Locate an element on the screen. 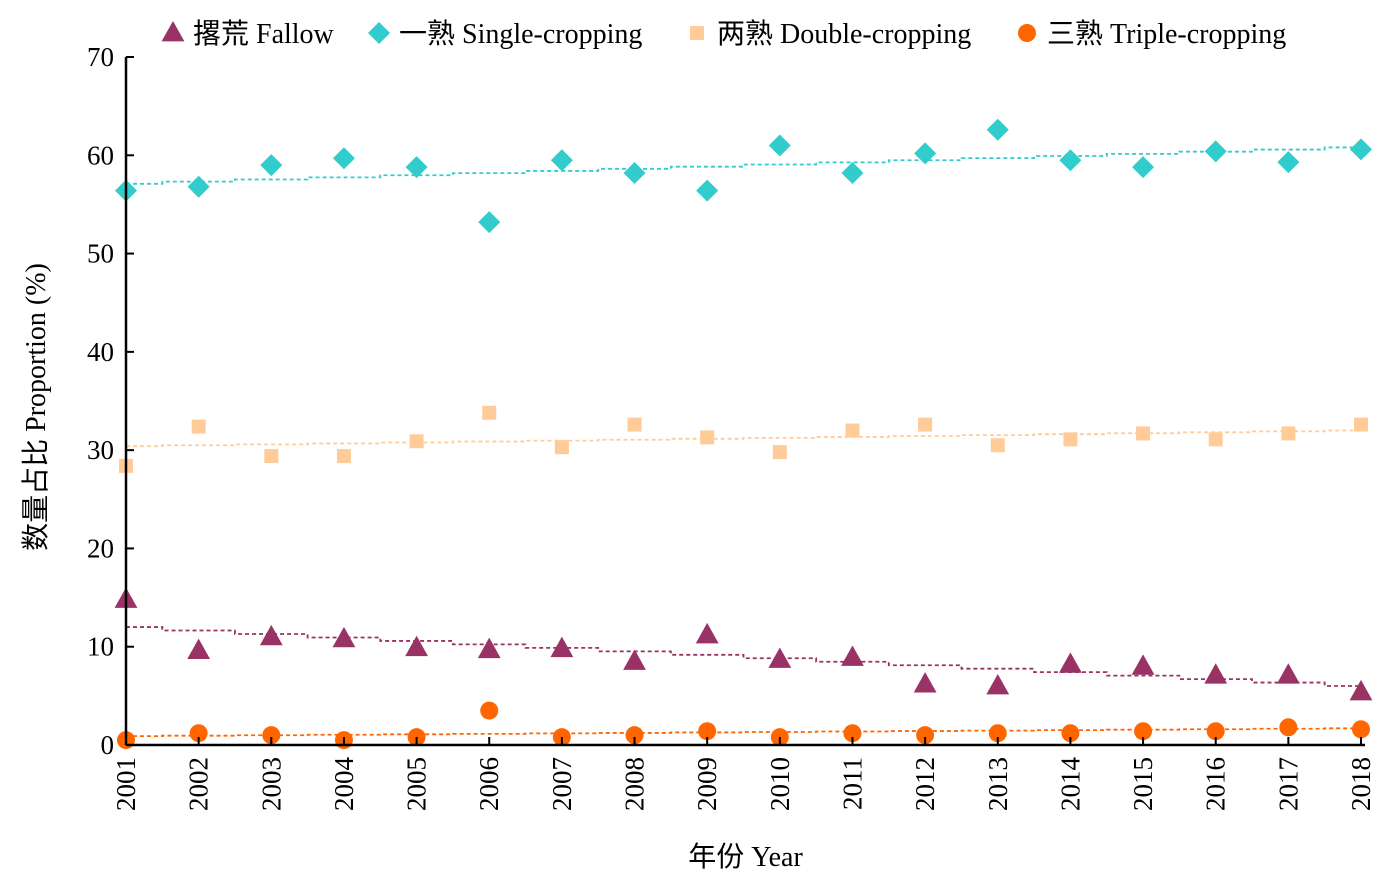 The height and width of the screenshot is (893, 1396). y-tick-label: 50 is located at coordinates (100, 254).